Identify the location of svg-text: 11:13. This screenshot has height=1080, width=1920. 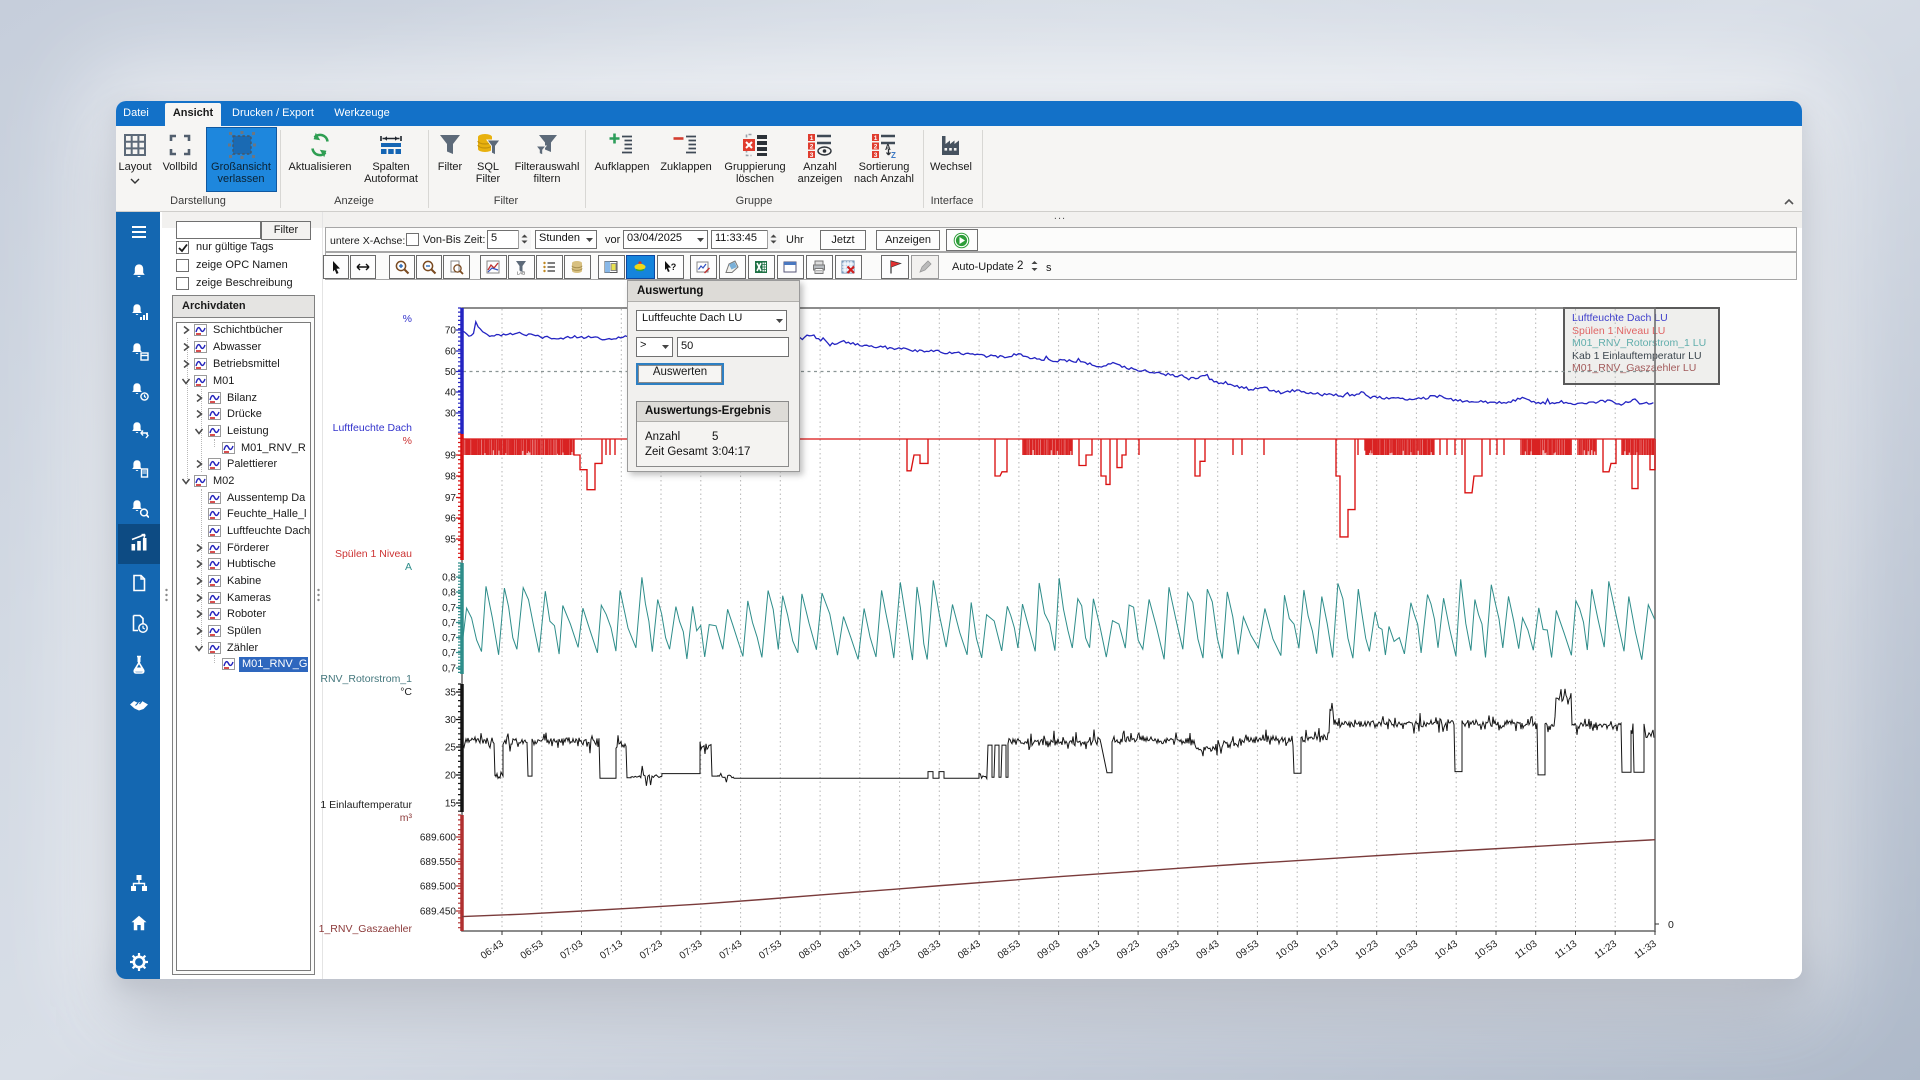
(1566, 949).